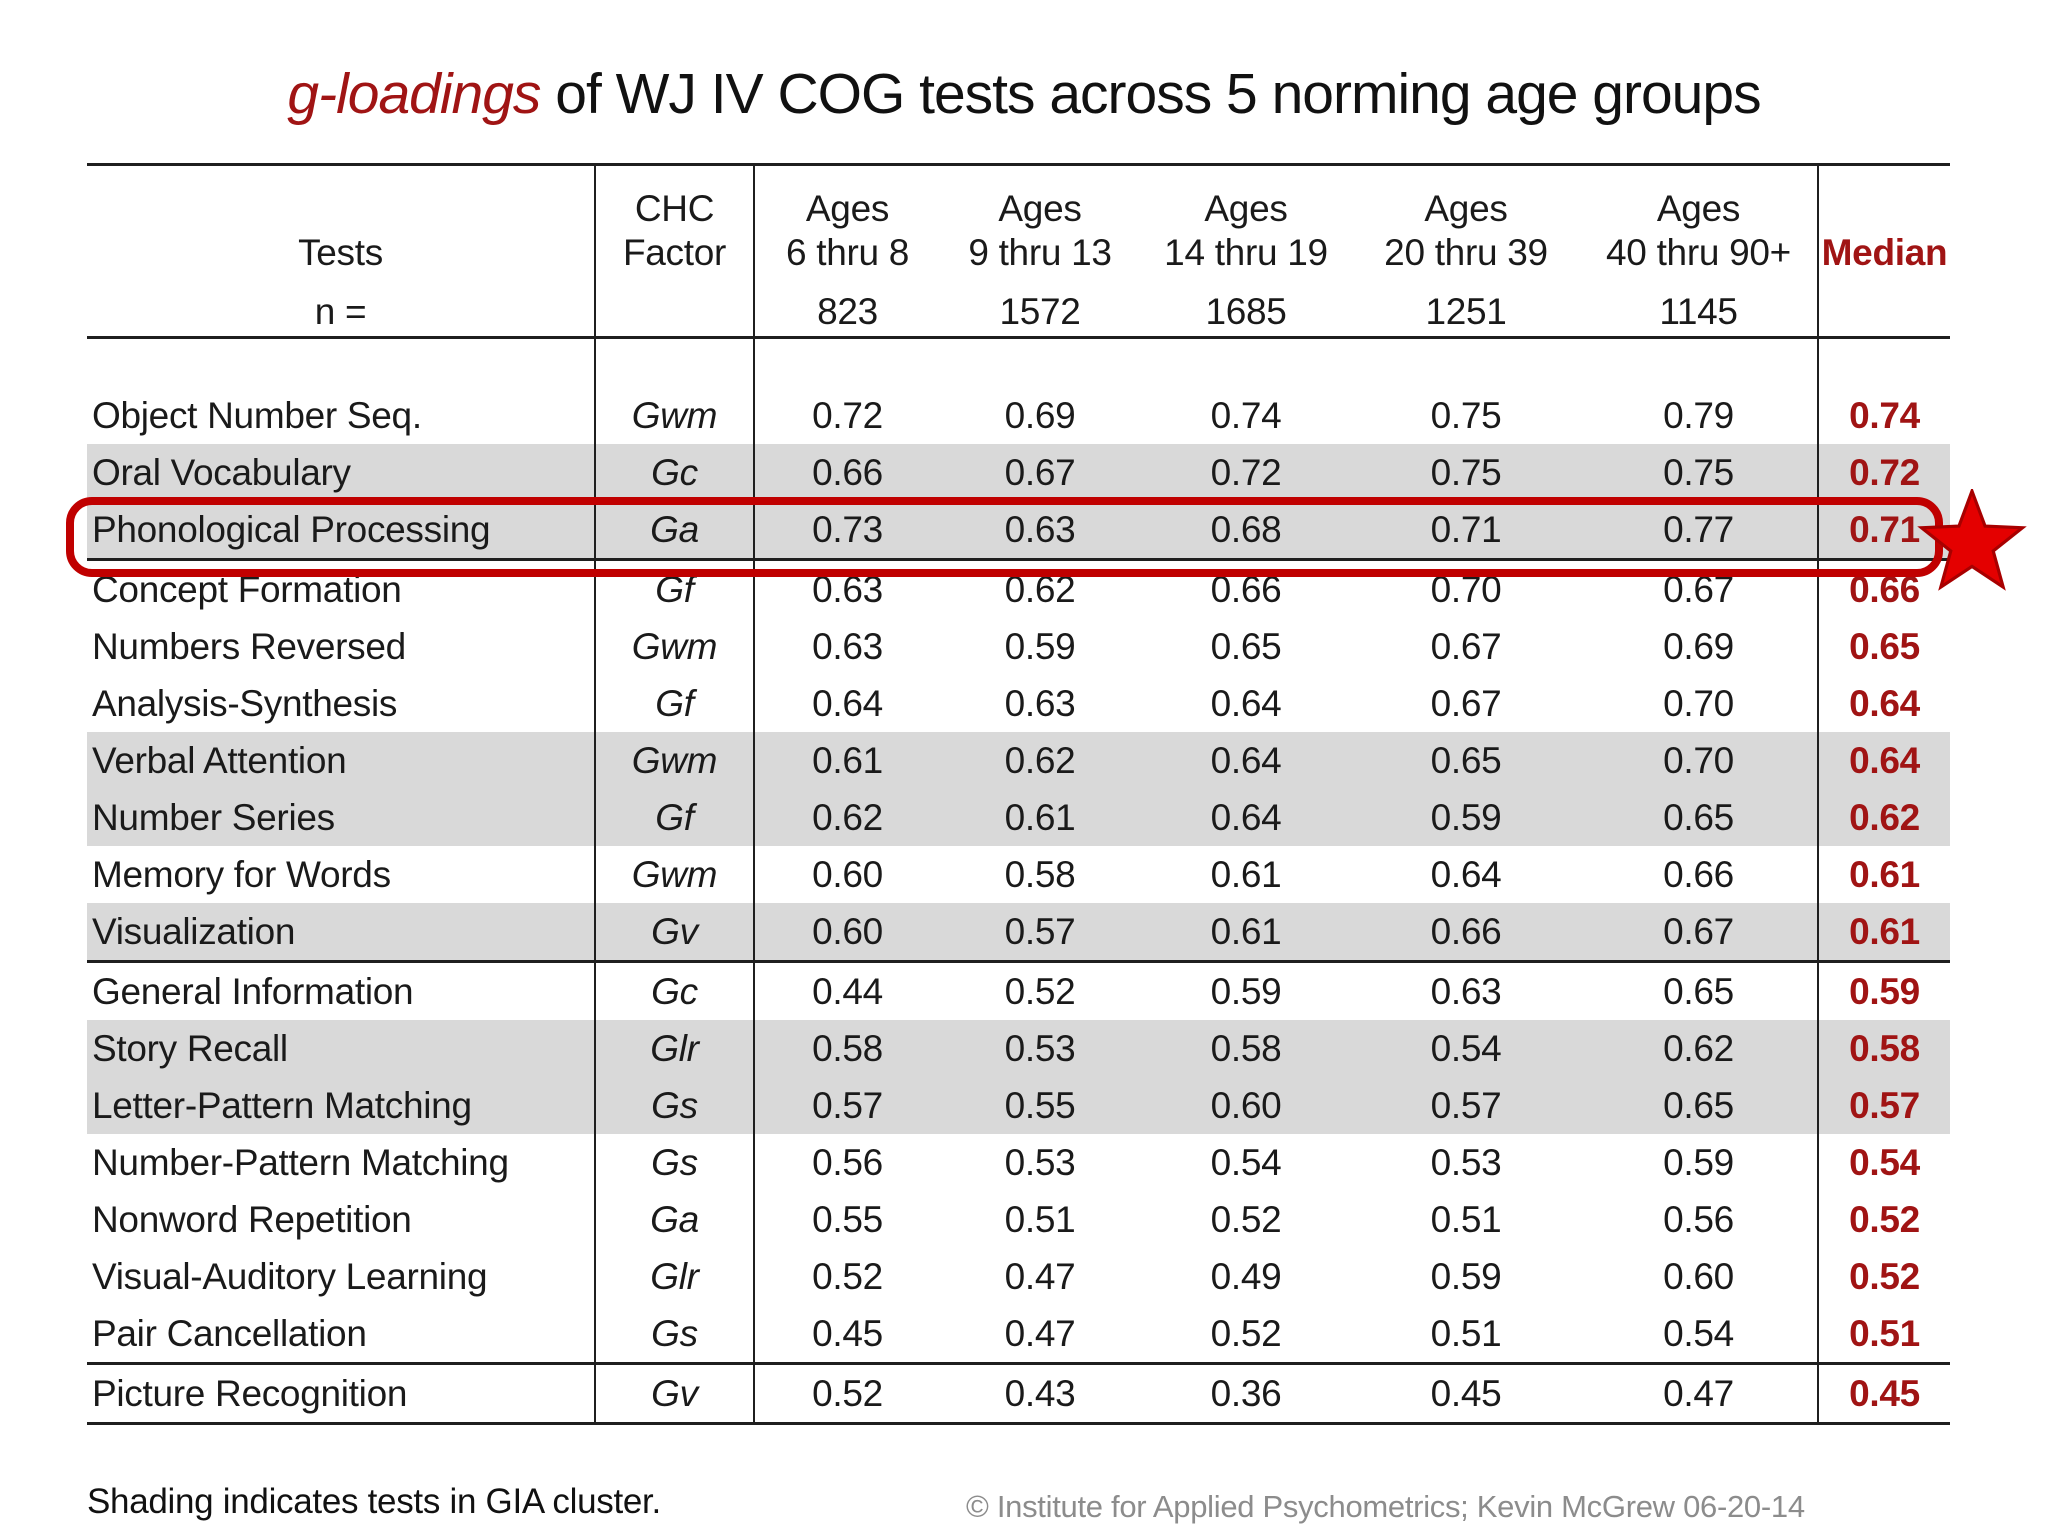 The width and height of the screenshot is (2048, 1536). Describe the element at coordinates (1884, 529) in the screenshot. I see `median-cell: 0.71` at that location.